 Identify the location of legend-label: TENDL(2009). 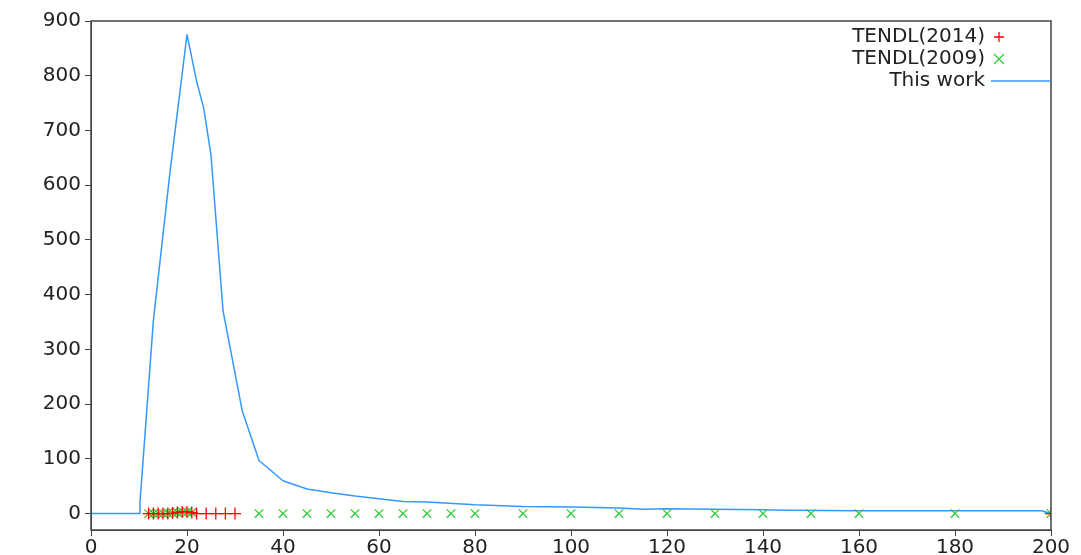
(918, 57).